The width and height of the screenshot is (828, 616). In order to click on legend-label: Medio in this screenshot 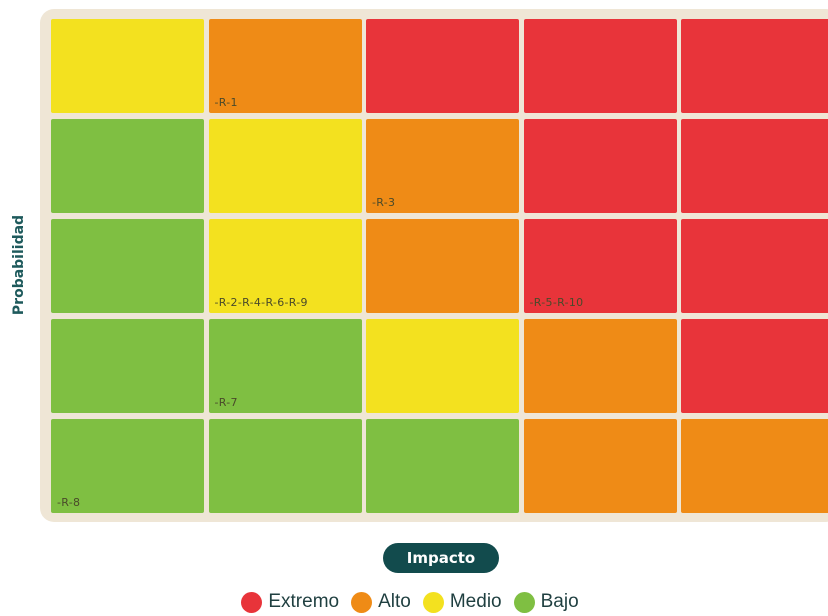, I will do `click(475, 601)`.